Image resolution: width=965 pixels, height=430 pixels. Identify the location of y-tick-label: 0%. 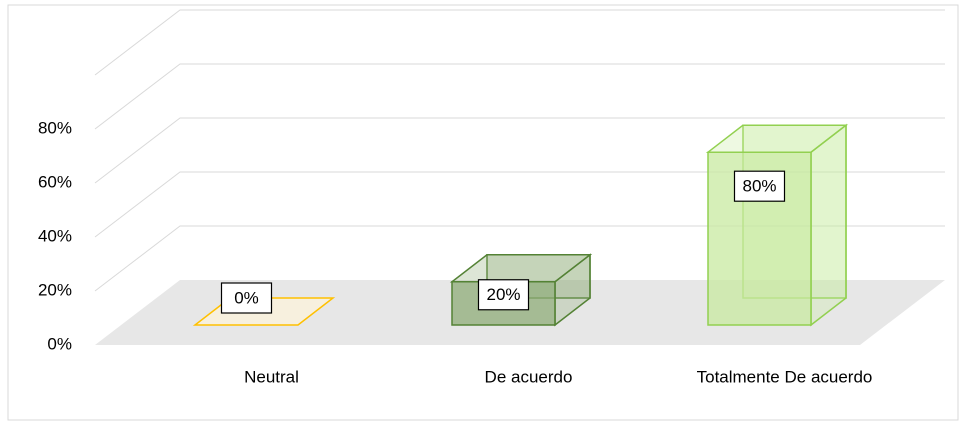
(59, 343).